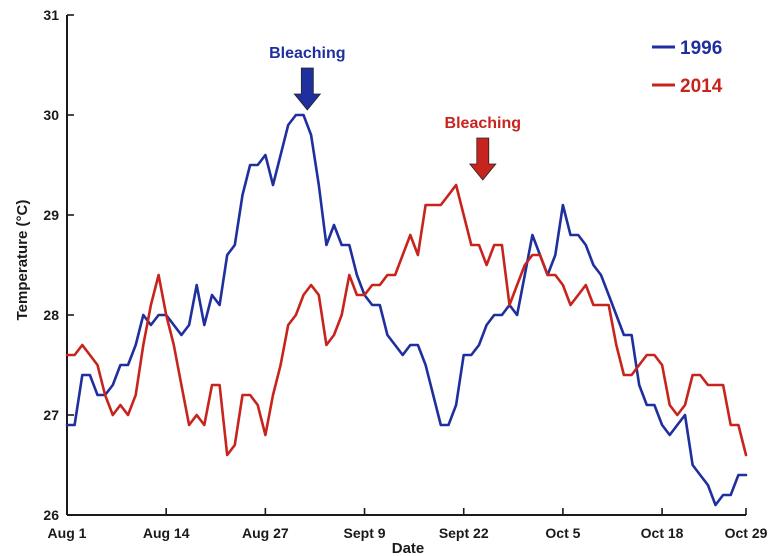  I want to click on y-tick-label: 31, so click(51, 15).